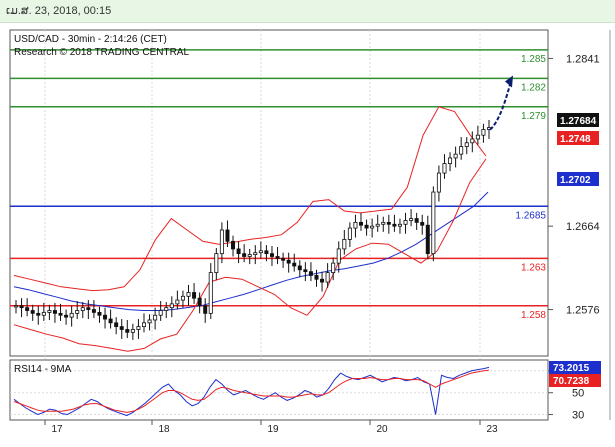 This screenshot has width=615, height=447. What do you see at coordinates (59, 11) in the screenshot?
I see `timestamp-text: ເມ.ສ. 23, 2018, 00:15` at bounding box center [59, 11].